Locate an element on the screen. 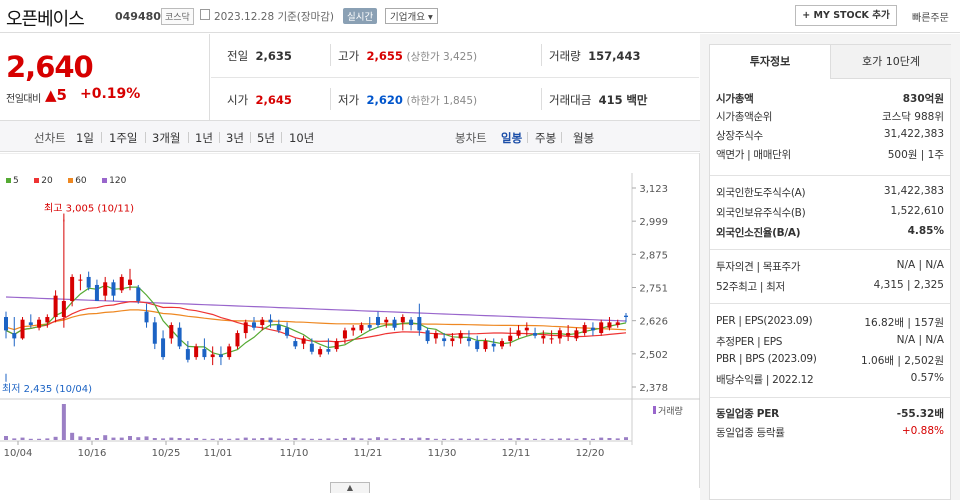  x-tick-label: 10/16 is located at coordinates (92, 453).